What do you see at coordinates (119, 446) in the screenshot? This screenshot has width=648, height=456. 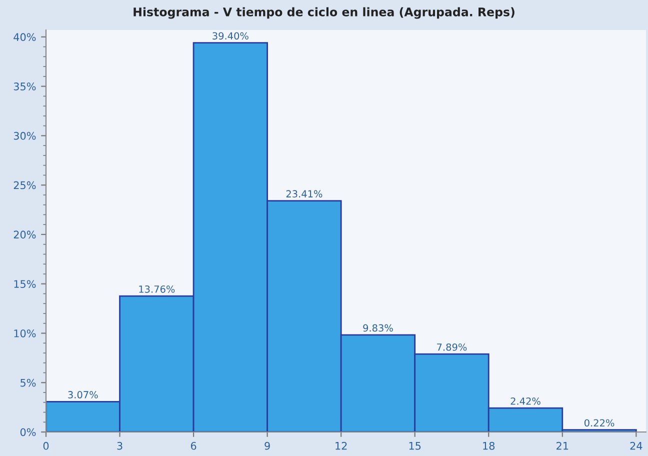 I see `x-tick-label: 3` at bounding box center [119, 446].